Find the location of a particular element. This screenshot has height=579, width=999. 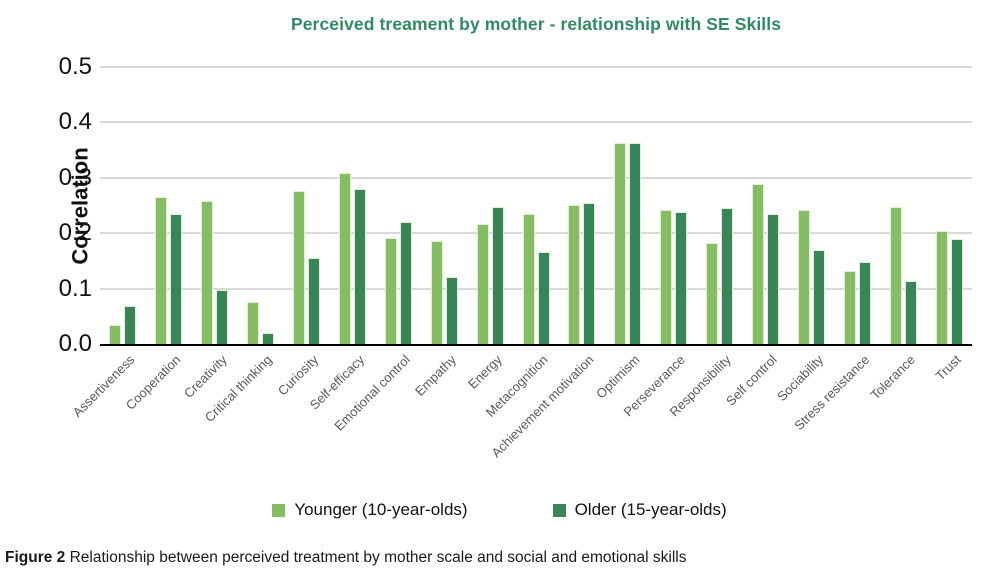

legend-item-older: Older (15-year-olds) is located at coordinates (639, 510).